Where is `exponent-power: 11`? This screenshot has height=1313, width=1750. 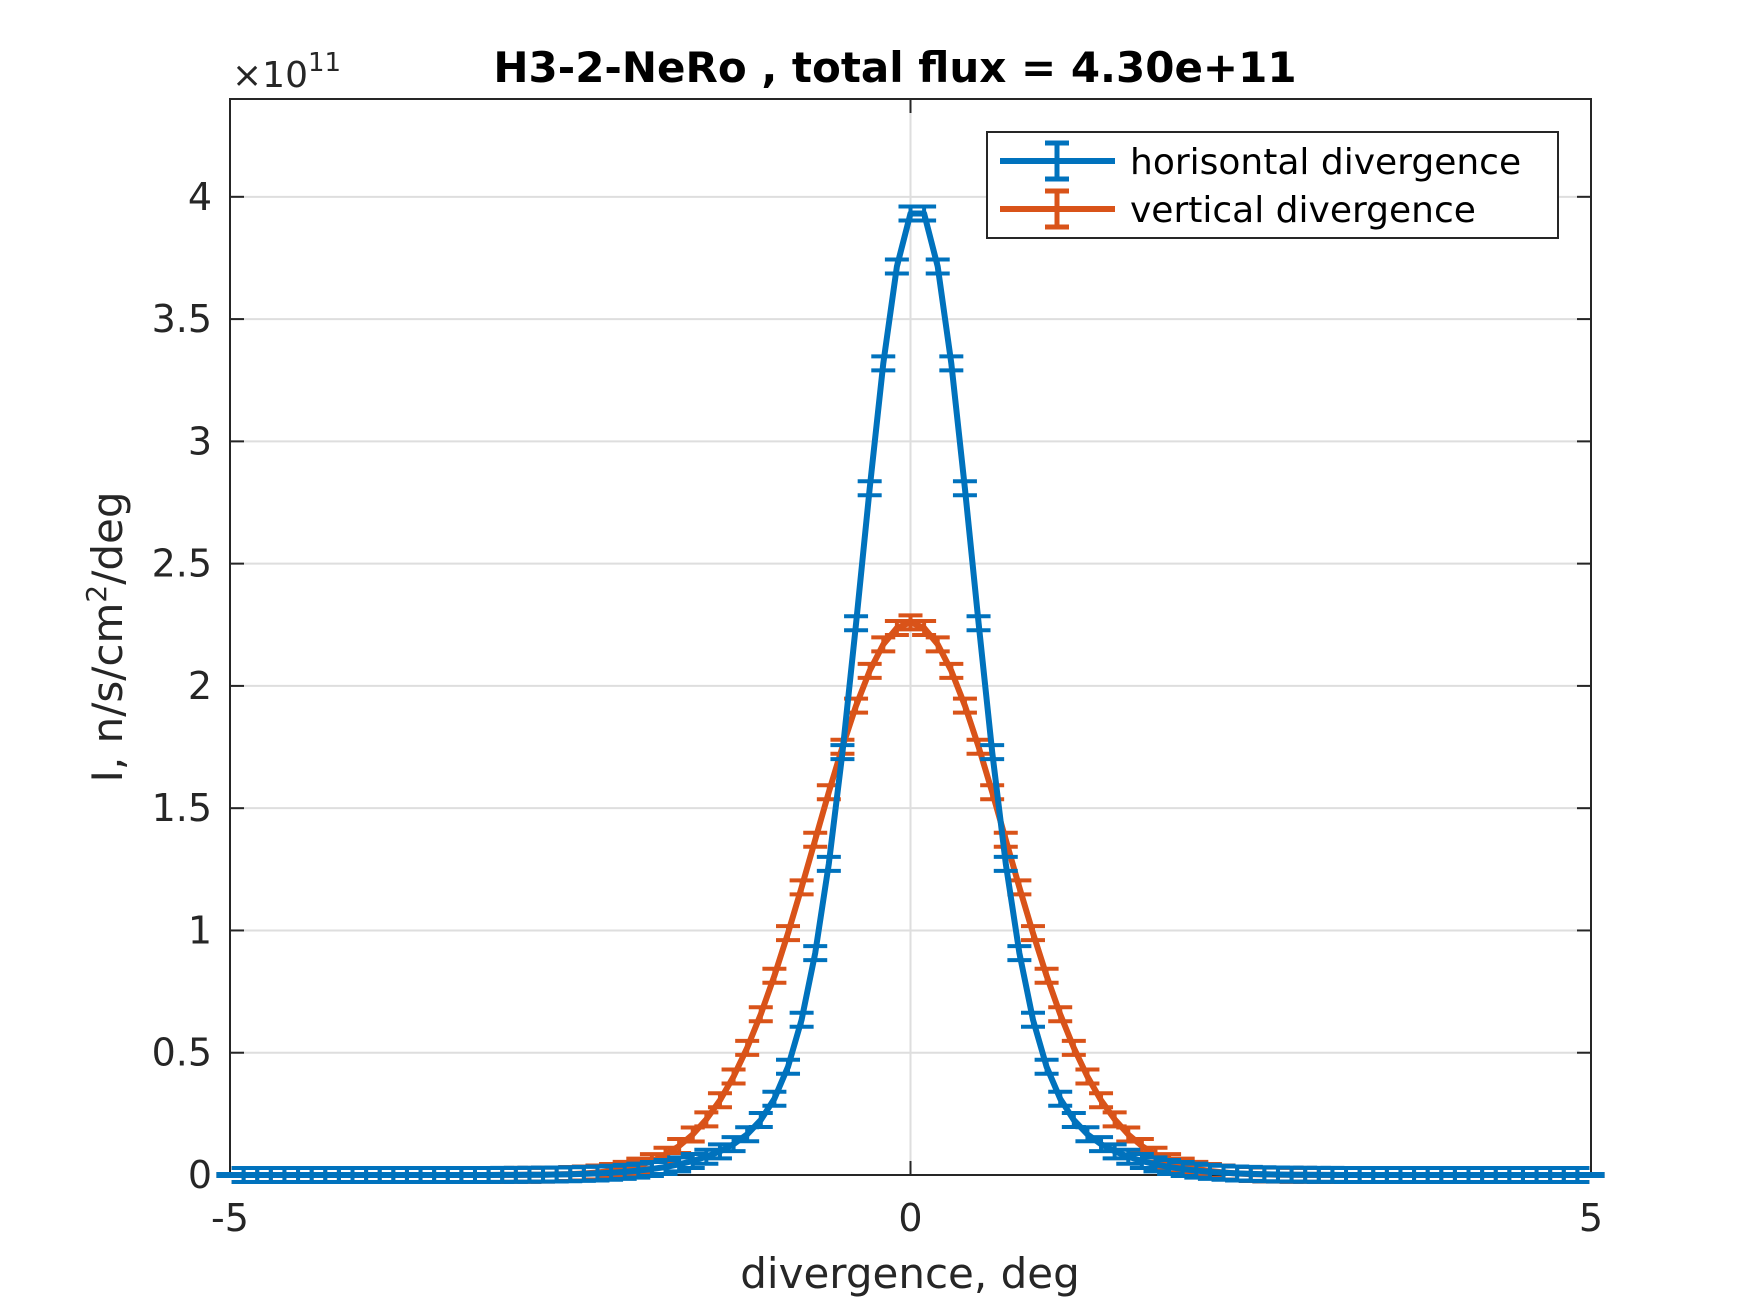 exponent-power: 11 is located at coordinates (324, 63).